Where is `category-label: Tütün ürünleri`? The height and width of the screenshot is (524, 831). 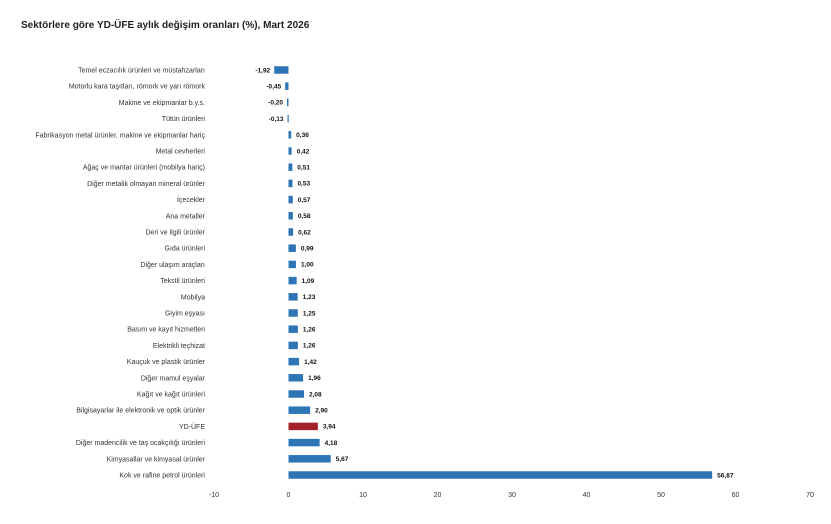
category-label: Tütün ürünleri is located at coordinates (184, 119).